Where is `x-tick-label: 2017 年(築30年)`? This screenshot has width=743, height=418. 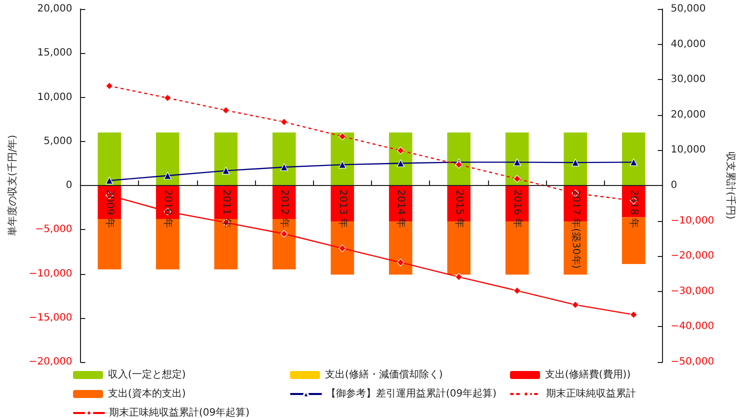 x-tick-label: 2017 年(築30年) is located at coordinates (576, 229).